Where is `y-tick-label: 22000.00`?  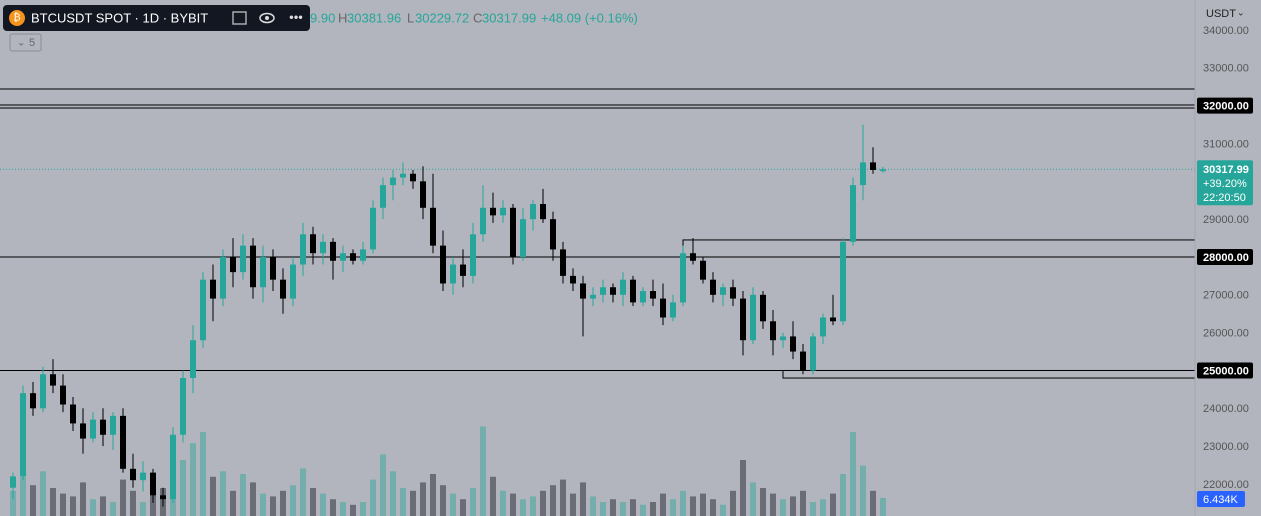
y-tick-label: 22000.00 is located at coordinates (1226, 485).